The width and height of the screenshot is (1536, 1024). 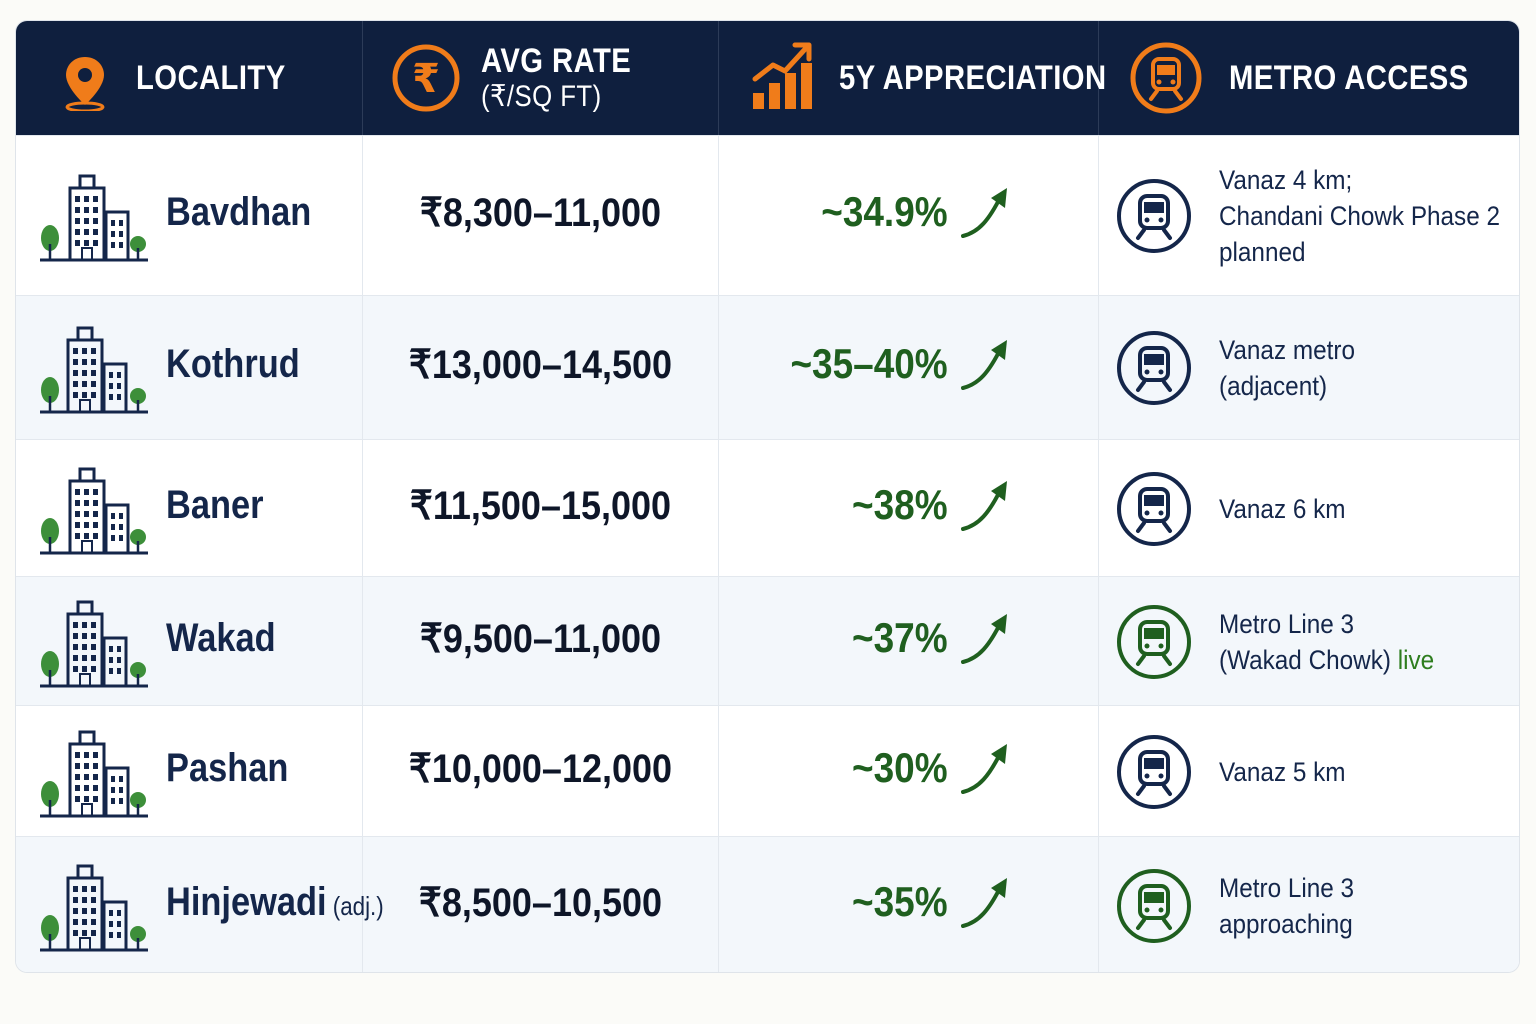 I want to click on appreciation-cell: ~30%, so click(x=909, y=771).